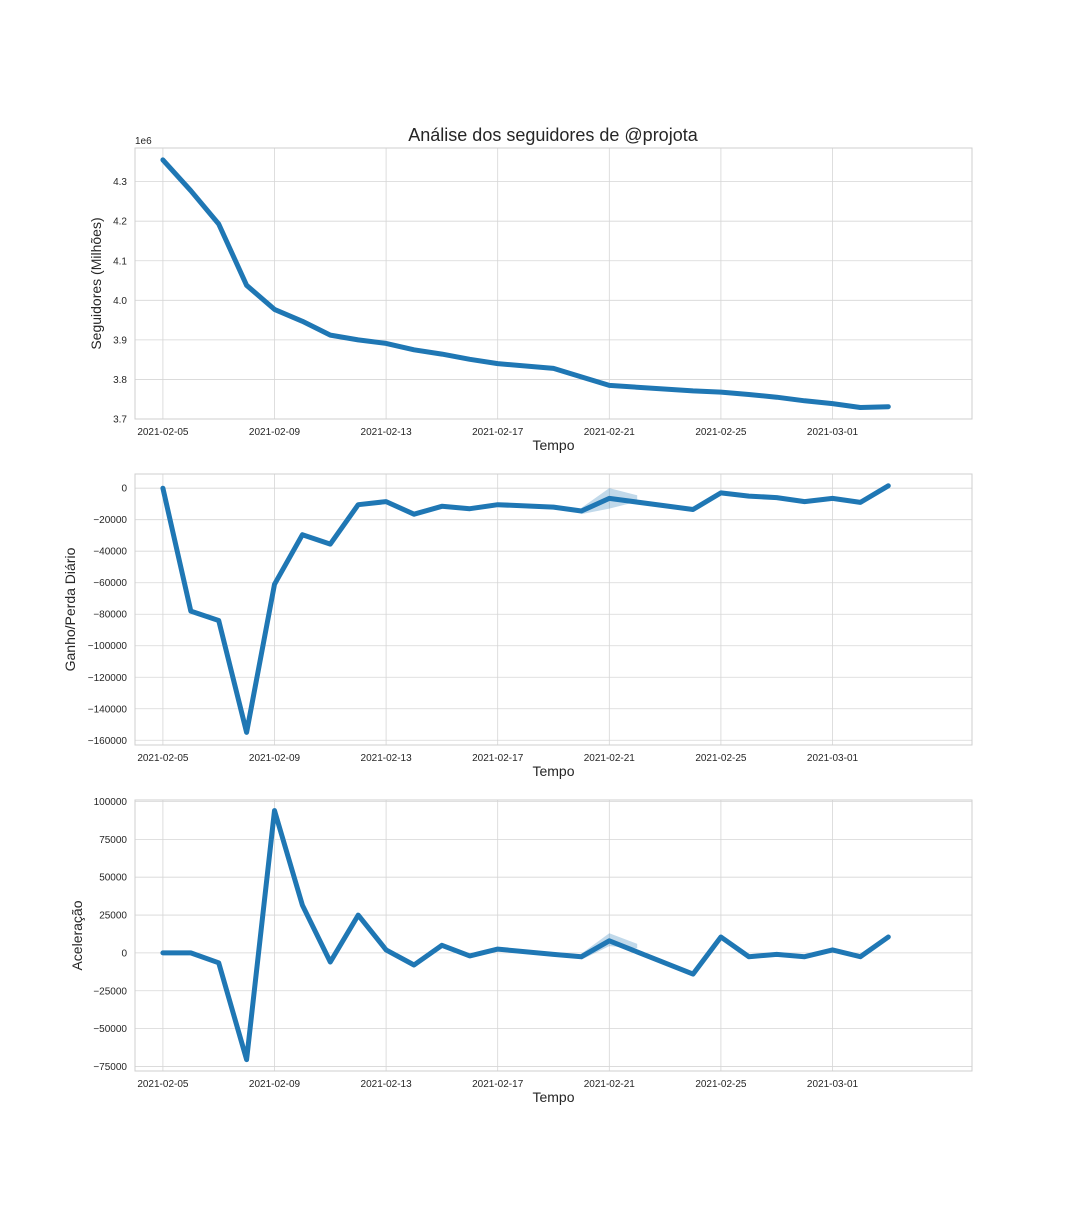 This screenshot has height=1224, width=1080. What do you see at coordinates (111, 802) in the screenshot?
I see `y-tick-label: 100000` at bounding box center [111, 802].